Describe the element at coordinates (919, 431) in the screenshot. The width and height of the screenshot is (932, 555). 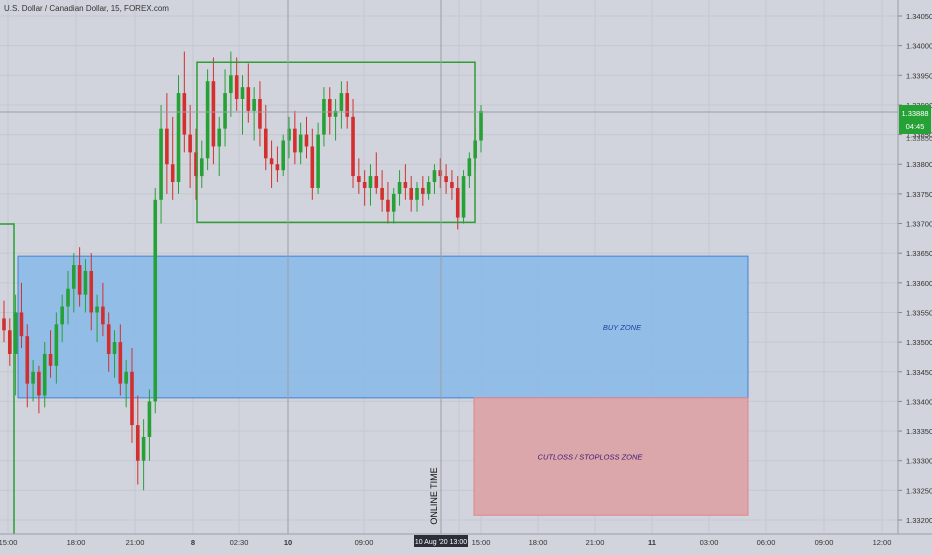
I see `y-tick-label: 1.33350` at that location.